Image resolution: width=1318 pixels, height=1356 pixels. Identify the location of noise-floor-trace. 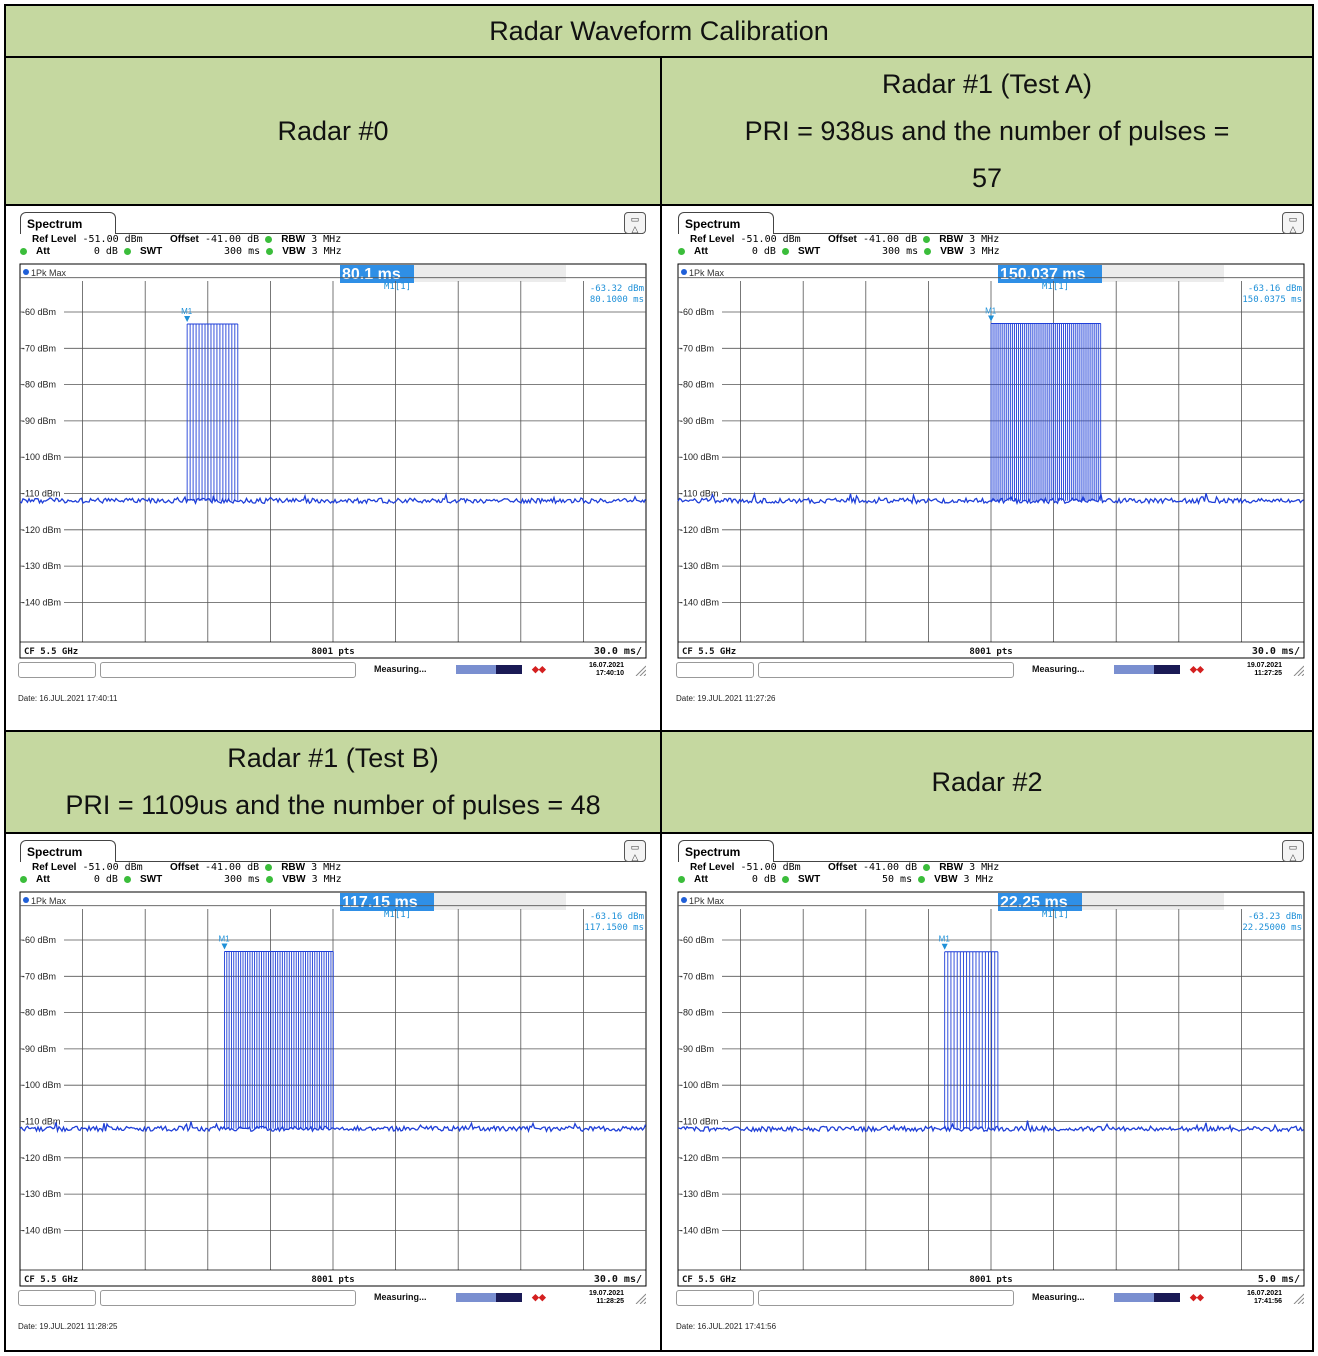
(333, 1127).